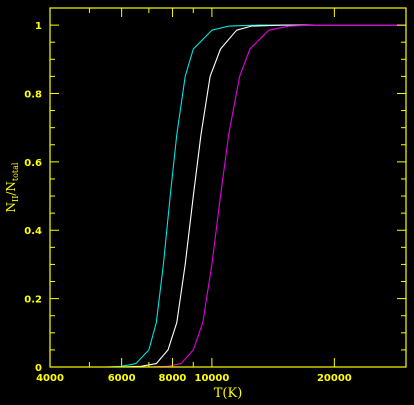  Describe the element at coordinates (50, 378) in the screenshot. I see `x-tick-label: 4000` at that location.